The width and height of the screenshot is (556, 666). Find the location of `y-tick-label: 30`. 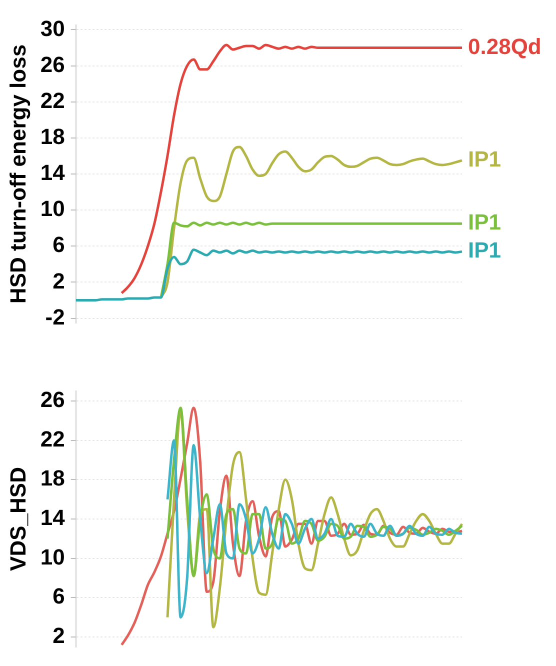

y-tick-label: 30 is located at coordinates (52, 28).